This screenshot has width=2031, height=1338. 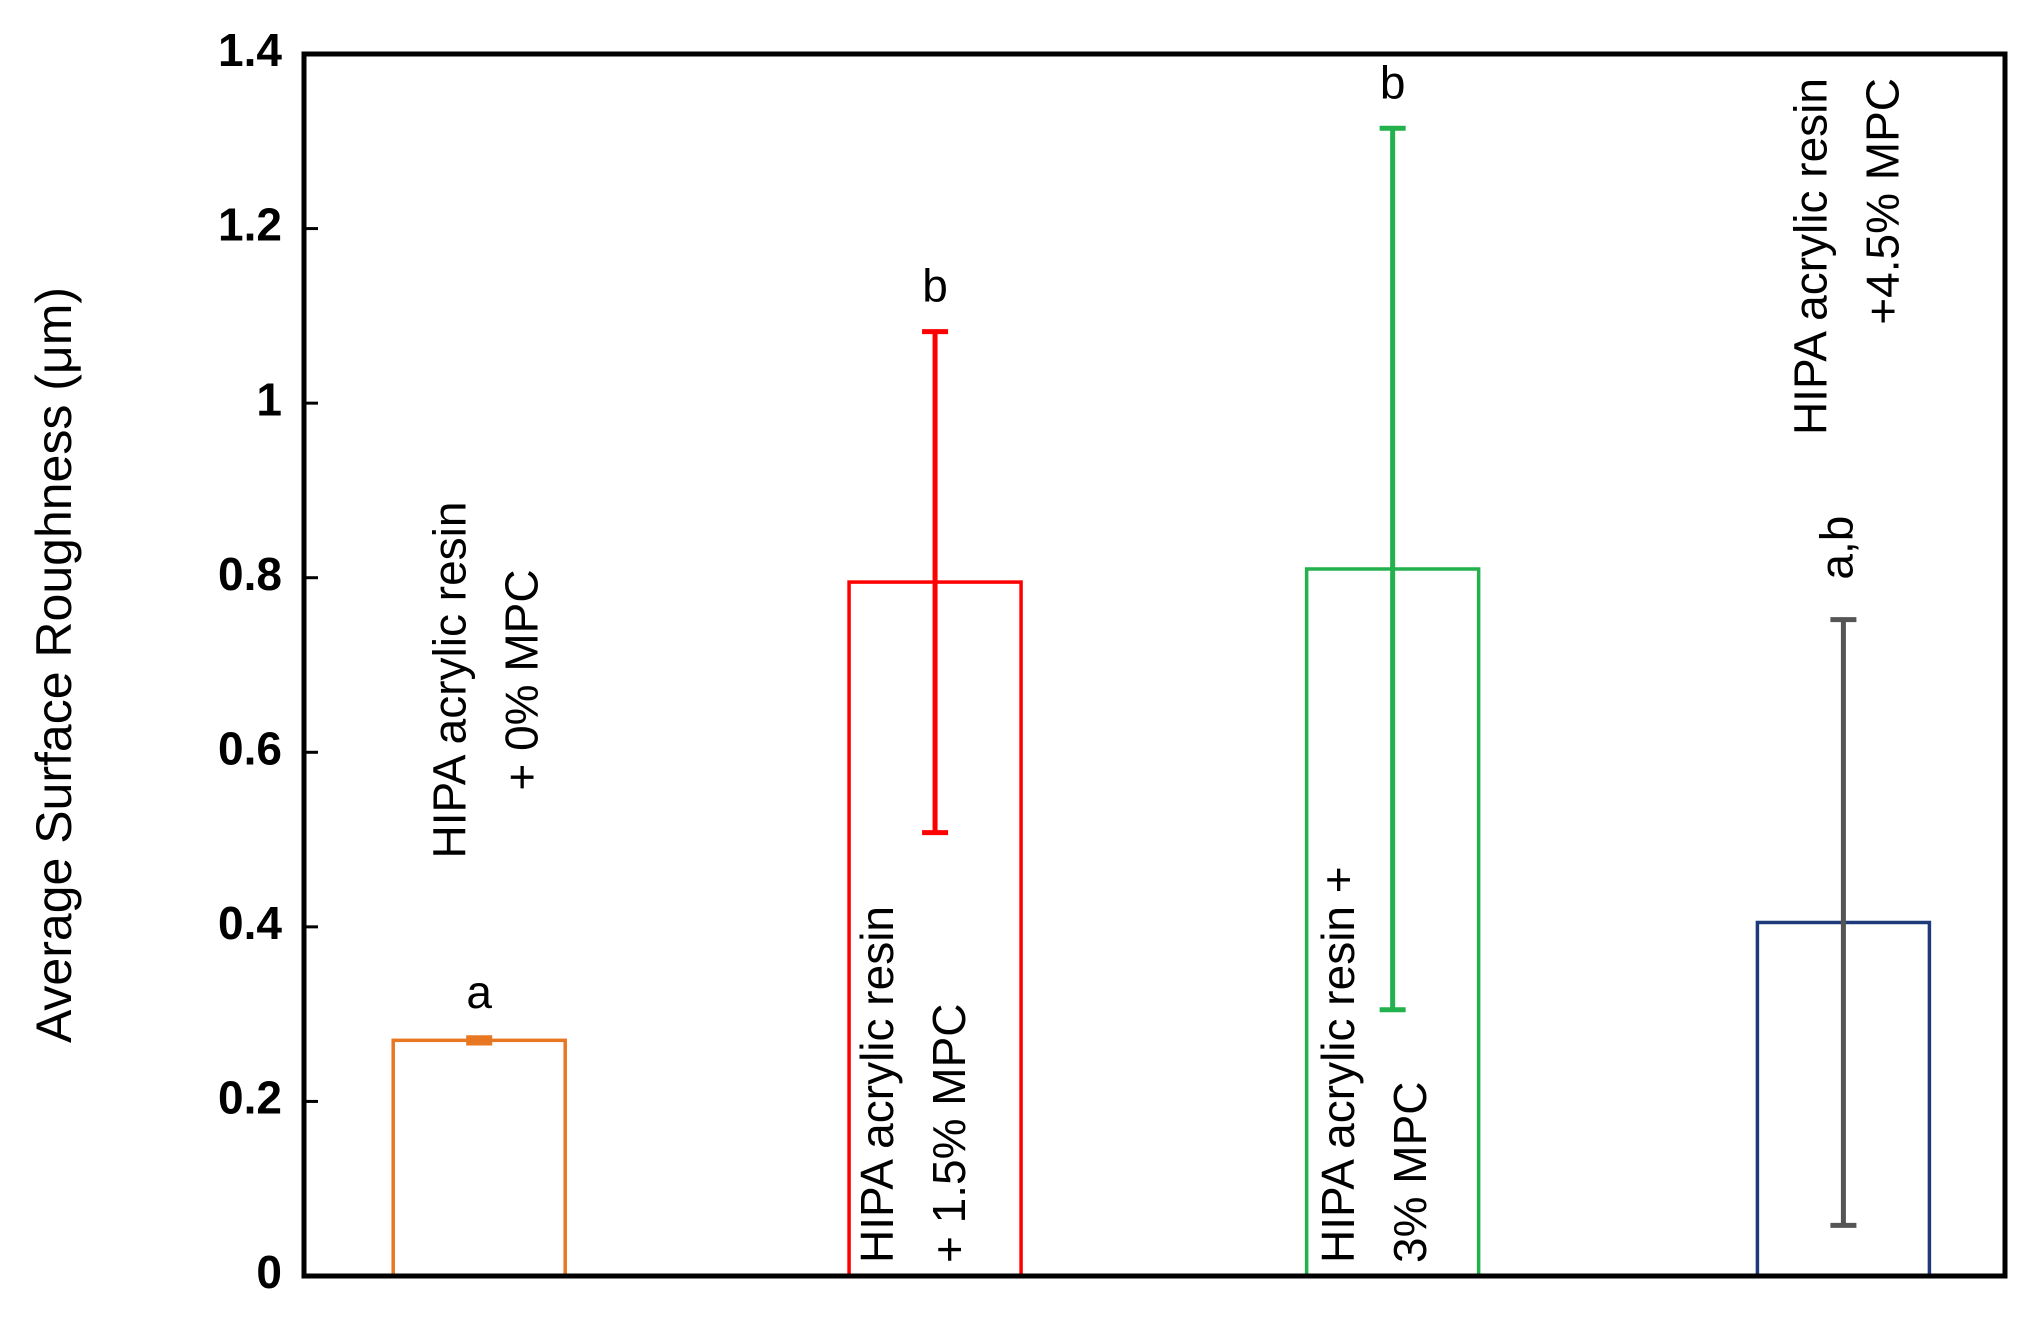 What do you see at coordinates (250, 748) in the screenshot?
I see `y-tick-label: 0.6` at bounding box center [250, 748].